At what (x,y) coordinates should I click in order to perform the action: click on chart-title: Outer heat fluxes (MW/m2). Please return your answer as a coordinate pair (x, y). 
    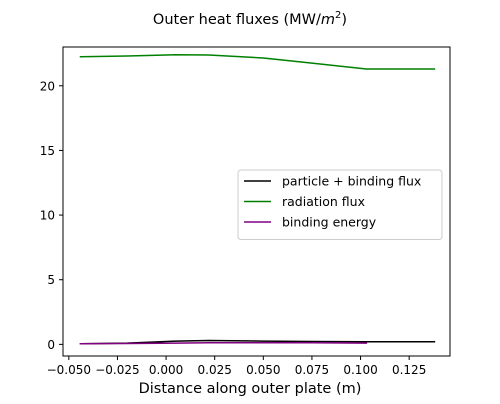
    Looking at the image, I should click on (250, 19).